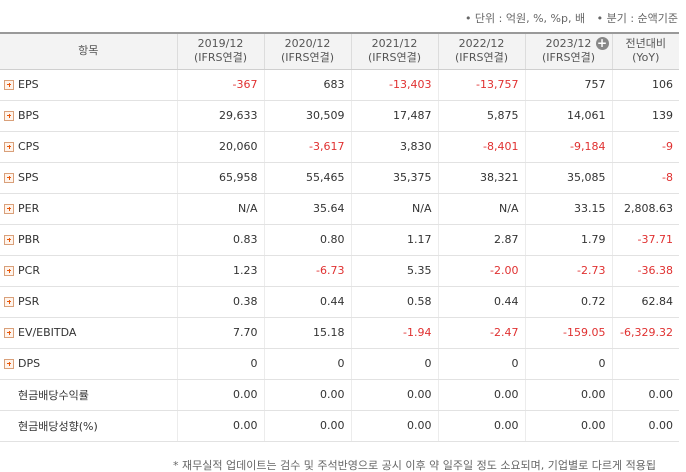 This screenshot has width=686, height=472. What do you see at coordinates (307, 271) in the screenshot?
I see `table-cell: -6.73` at bounding box center [307, 271].